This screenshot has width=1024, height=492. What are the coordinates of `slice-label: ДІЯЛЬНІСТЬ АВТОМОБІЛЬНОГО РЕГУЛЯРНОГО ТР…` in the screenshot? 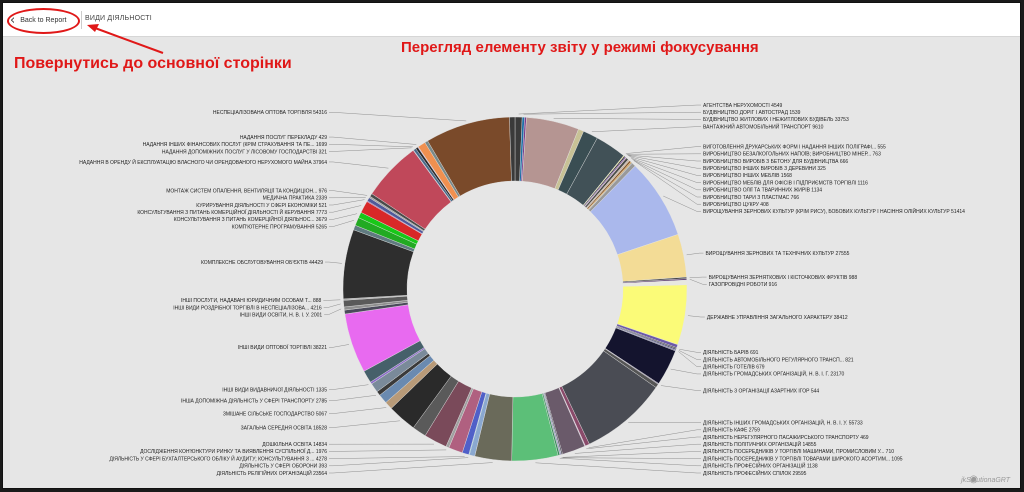 It's located at (778, 360).